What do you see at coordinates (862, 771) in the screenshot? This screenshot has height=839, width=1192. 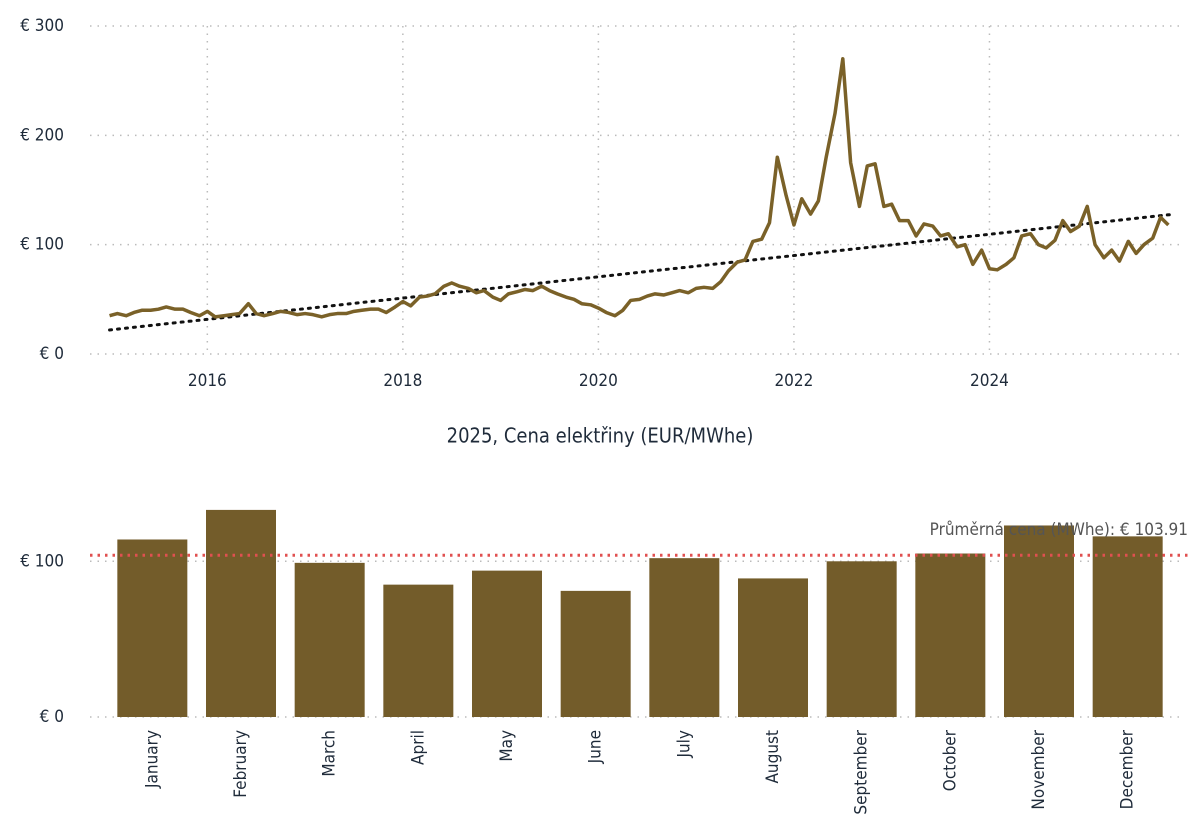 I see `x-tick-label: September` at bounding box center [862, 771].